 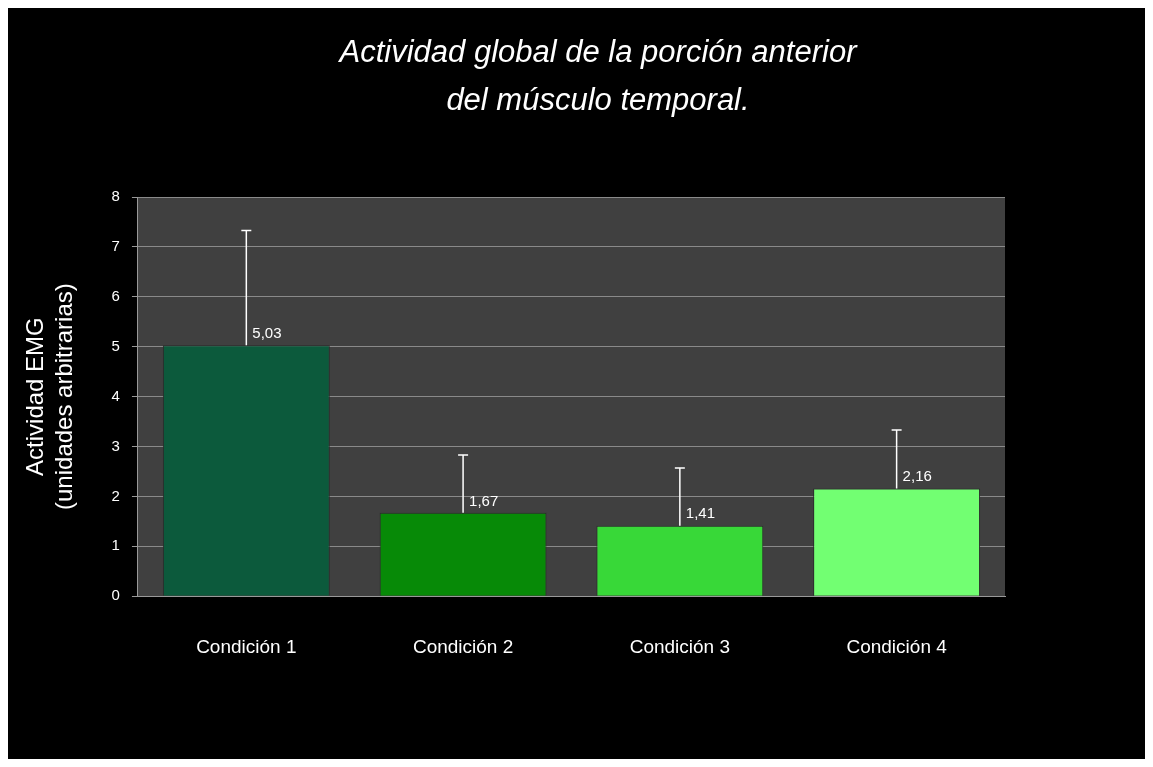 What do you see at coordinates (115, 545) in the screenshot?
I see `y-tick-label: 1` at bounding box center [115, 545].